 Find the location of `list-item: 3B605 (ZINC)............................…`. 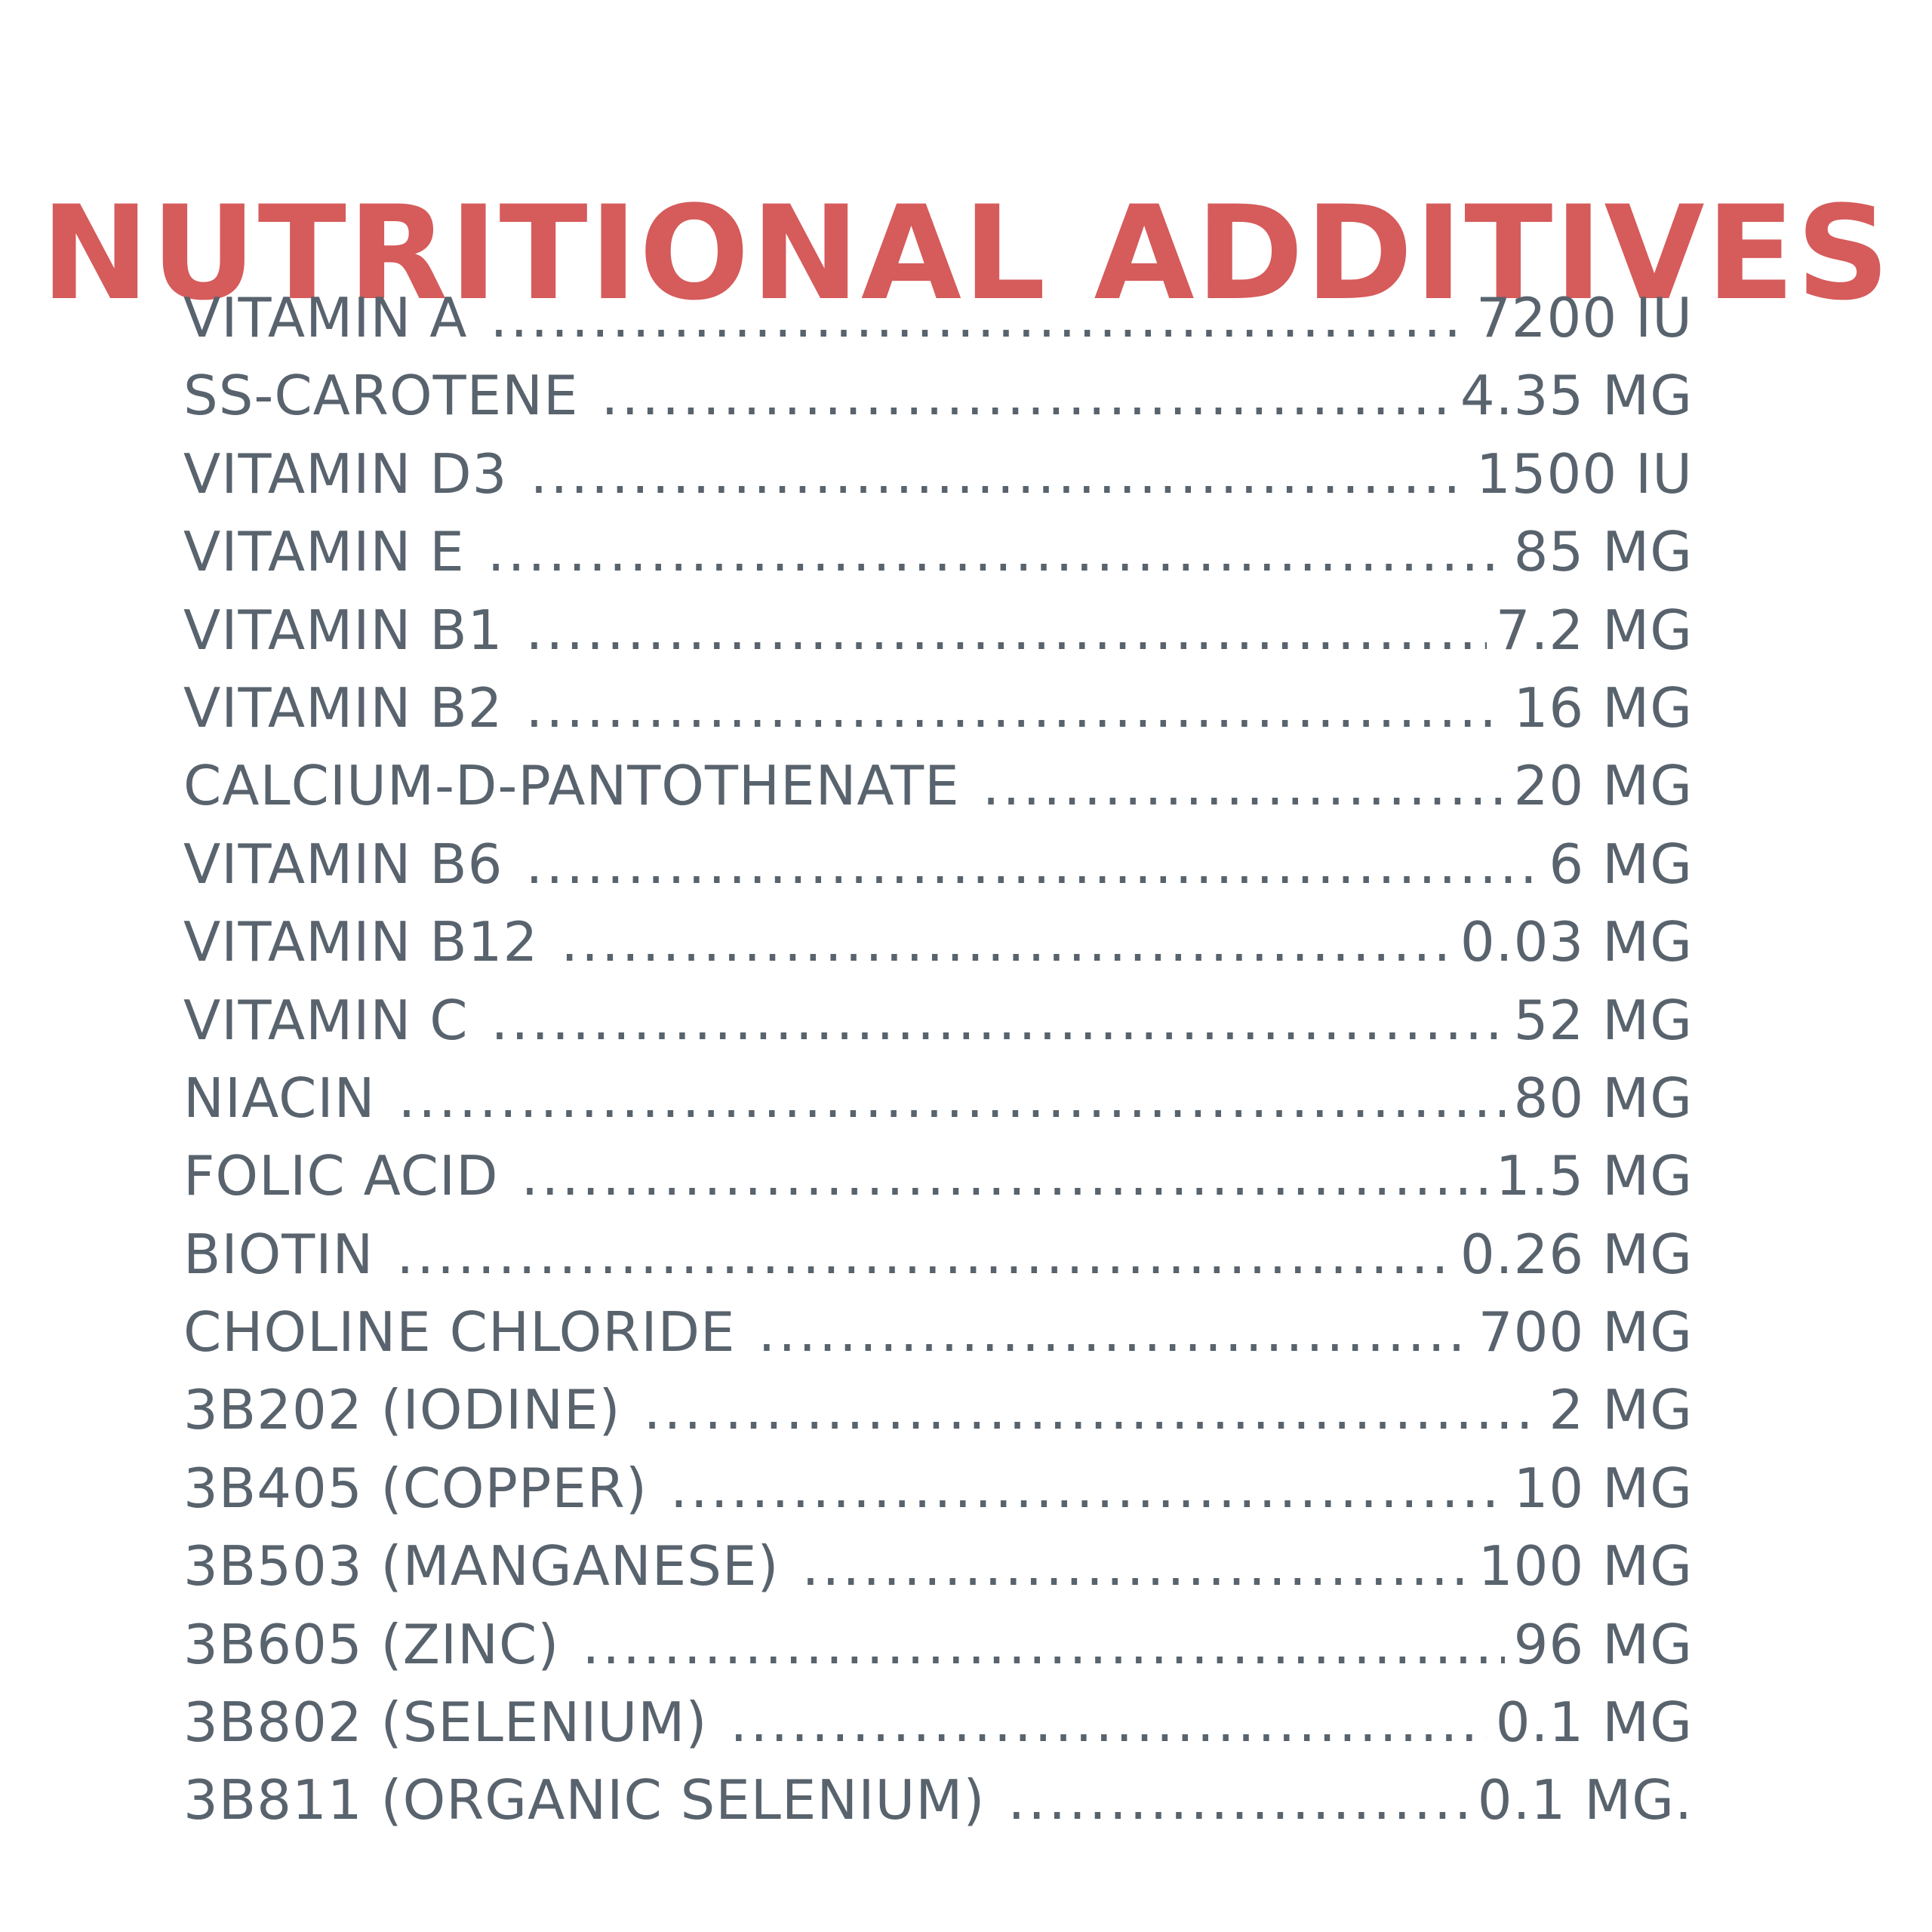

list-item: 3B605 (ZINC)............................… is located at coordinates (938, 1645).